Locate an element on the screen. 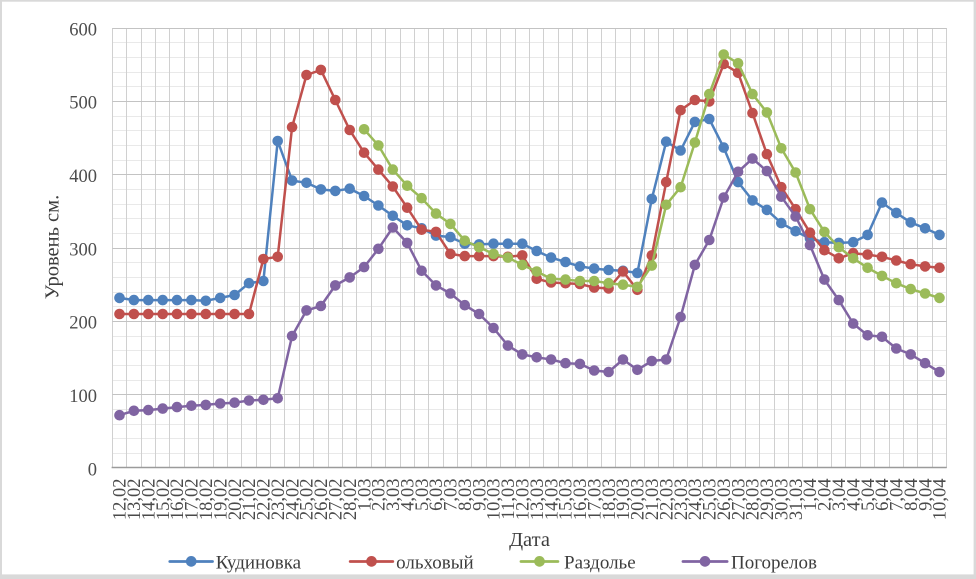 The width and height of the screenshot is (976, 579). svg-text: 12,03 is located at coordinates (524, 500).